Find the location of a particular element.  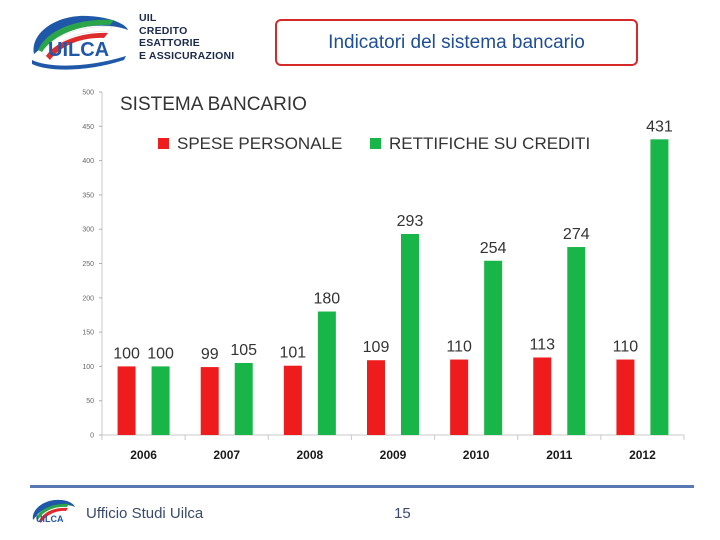

y-tick-label: 500 is located at coordinates (88, 93).